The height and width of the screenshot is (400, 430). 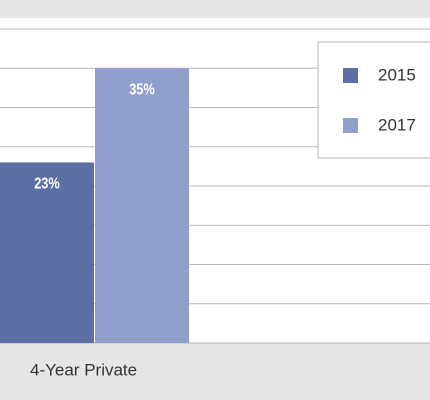 I want to click on legend-box, so click(x=373, y=100).